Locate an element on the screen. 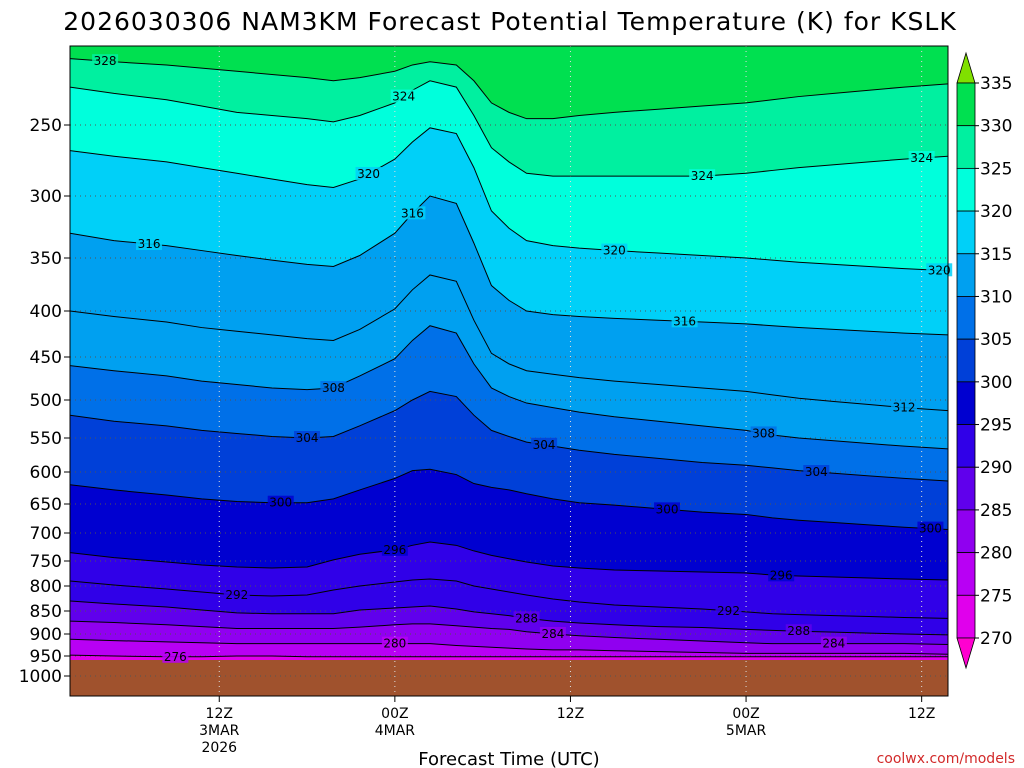 This screenshot has width=1024, height=768. colorbar-label-335: 335 is located at coordinates (996, 84).